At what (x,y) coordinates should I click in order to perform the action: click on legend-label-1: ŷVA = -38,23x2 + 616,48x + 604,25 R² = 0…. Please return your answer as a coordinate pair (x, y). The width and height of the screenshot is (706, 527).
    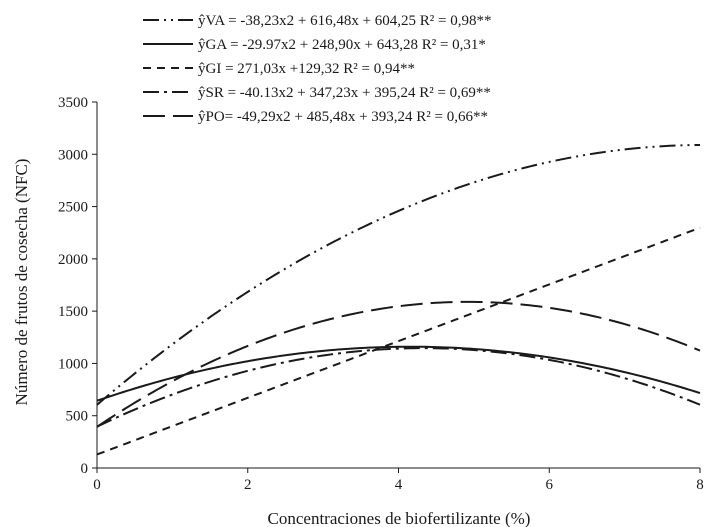
    Looking at the image, I should click on (345, 21).